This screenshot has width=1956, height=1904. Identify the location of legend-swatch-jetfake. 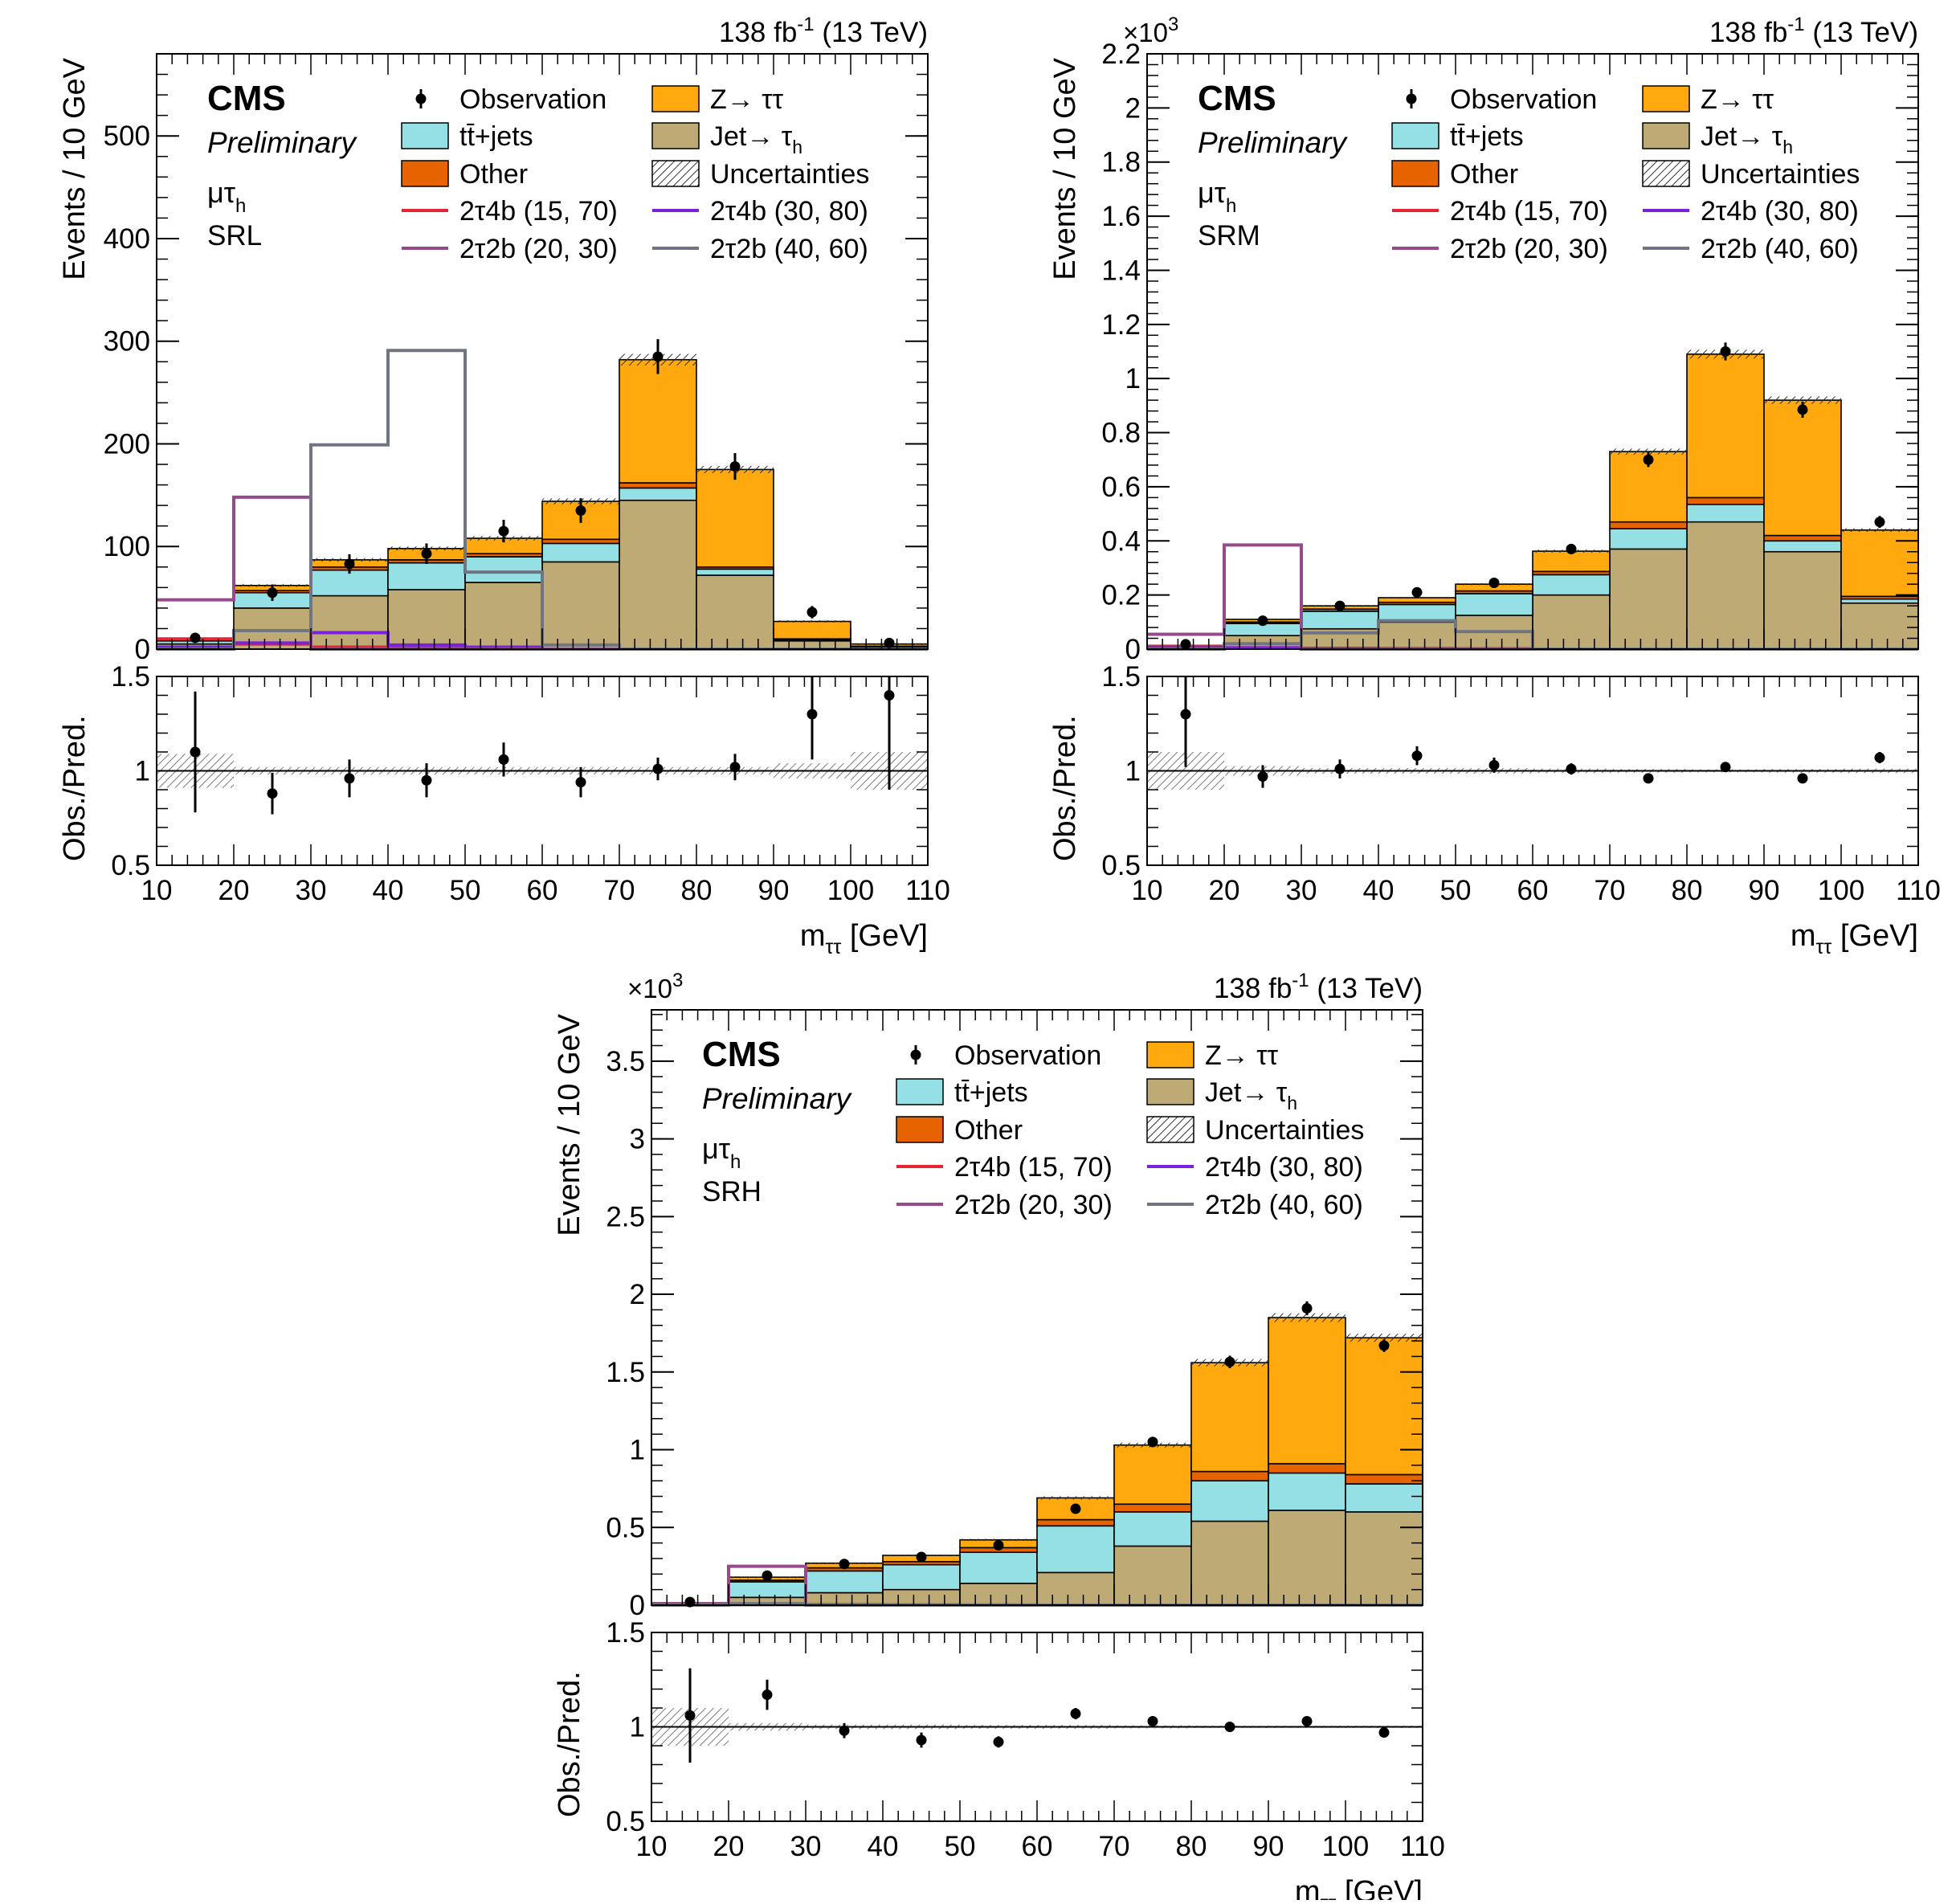
(1666, 136).